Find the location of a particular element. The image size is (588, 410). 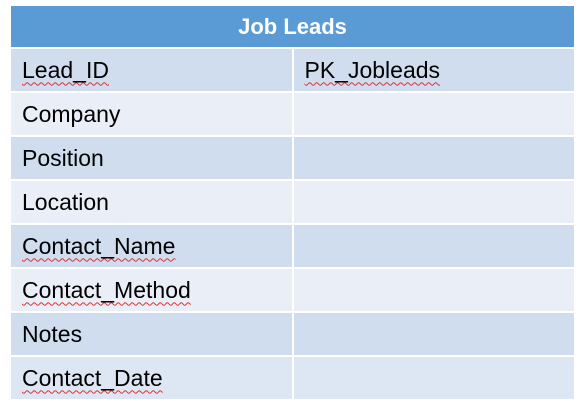

table-row: Lead_ID PK_Jobleads is located at coordinates (292, 69).